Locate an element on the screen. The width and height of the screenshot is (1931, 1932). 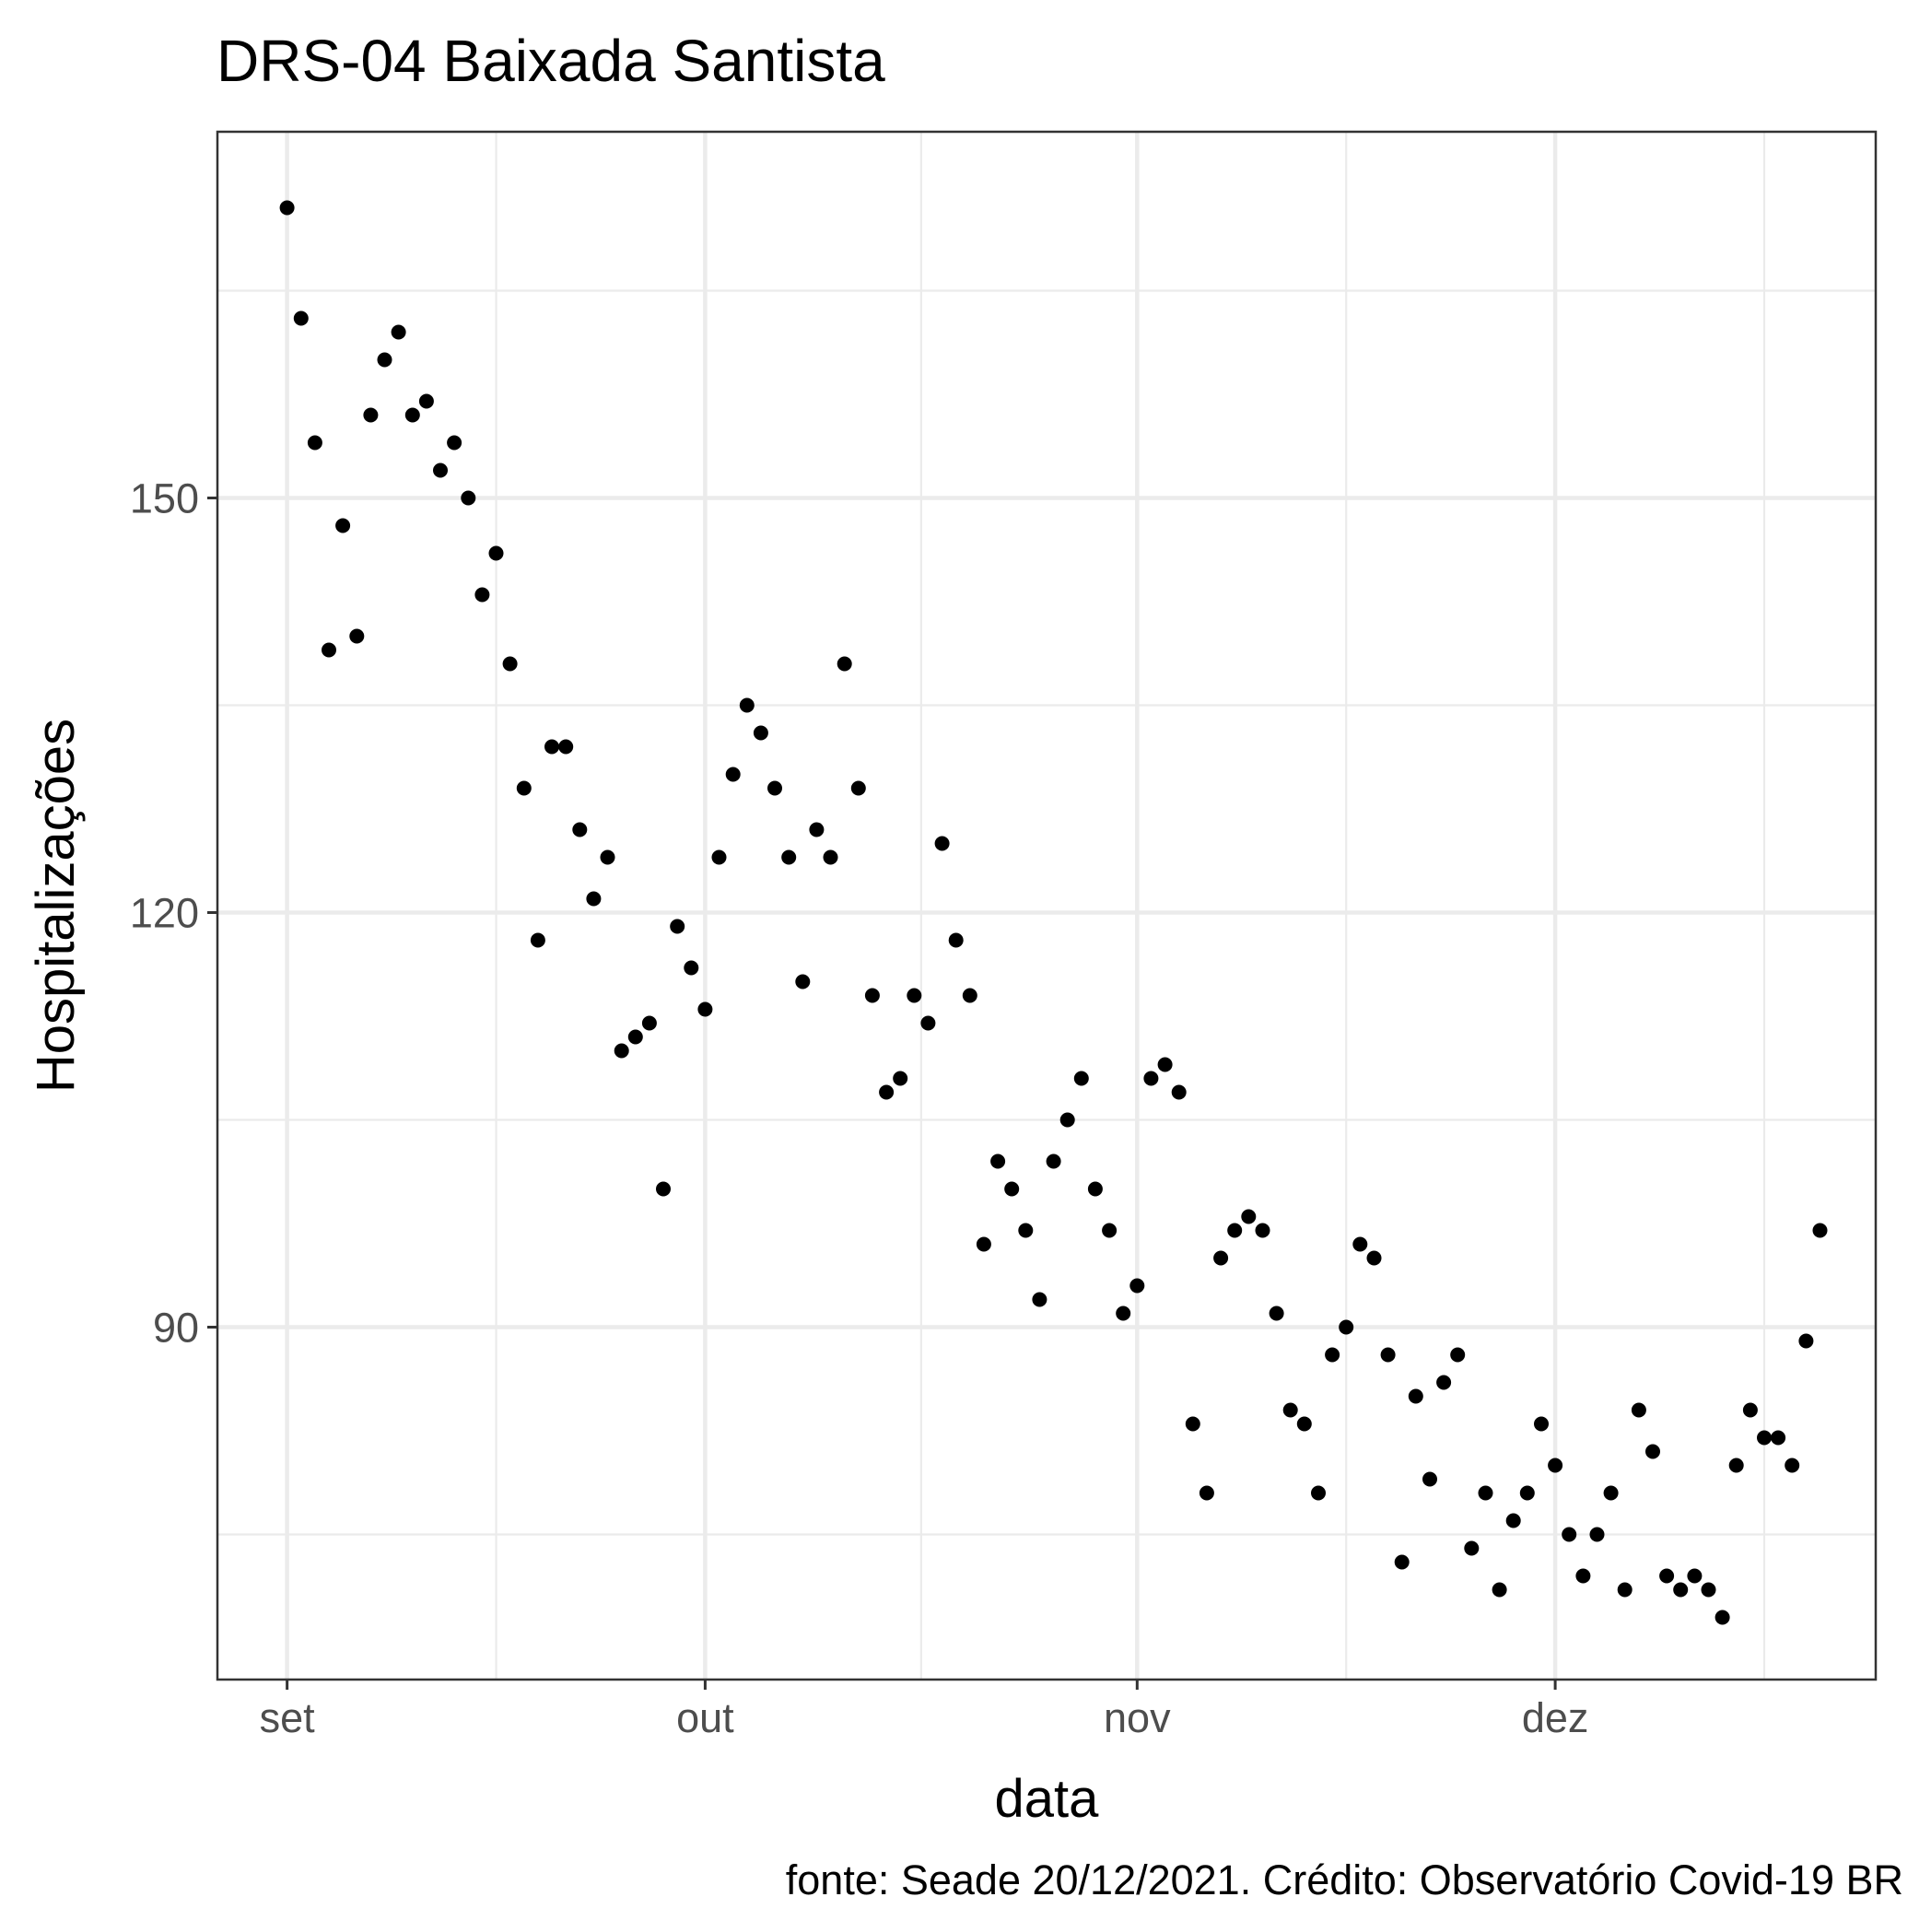
y-tick-label: 120 is located at coordinates (164, 913).